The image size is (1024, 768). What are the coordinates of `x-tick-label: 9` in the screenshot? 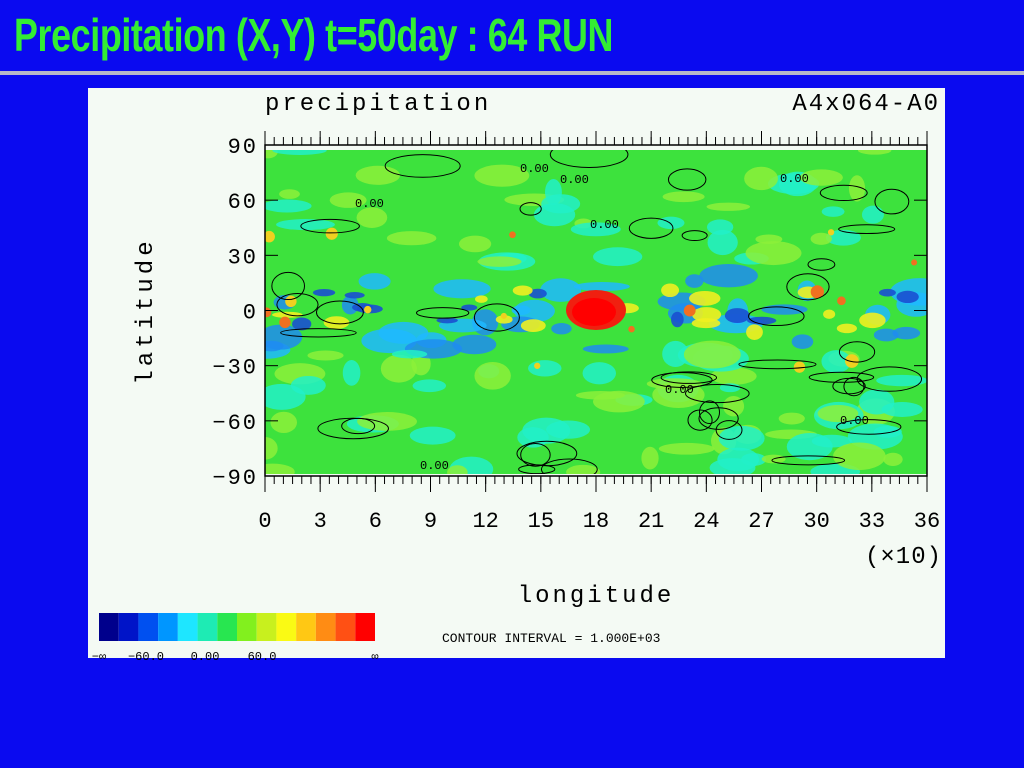 It's located at (430, 521).